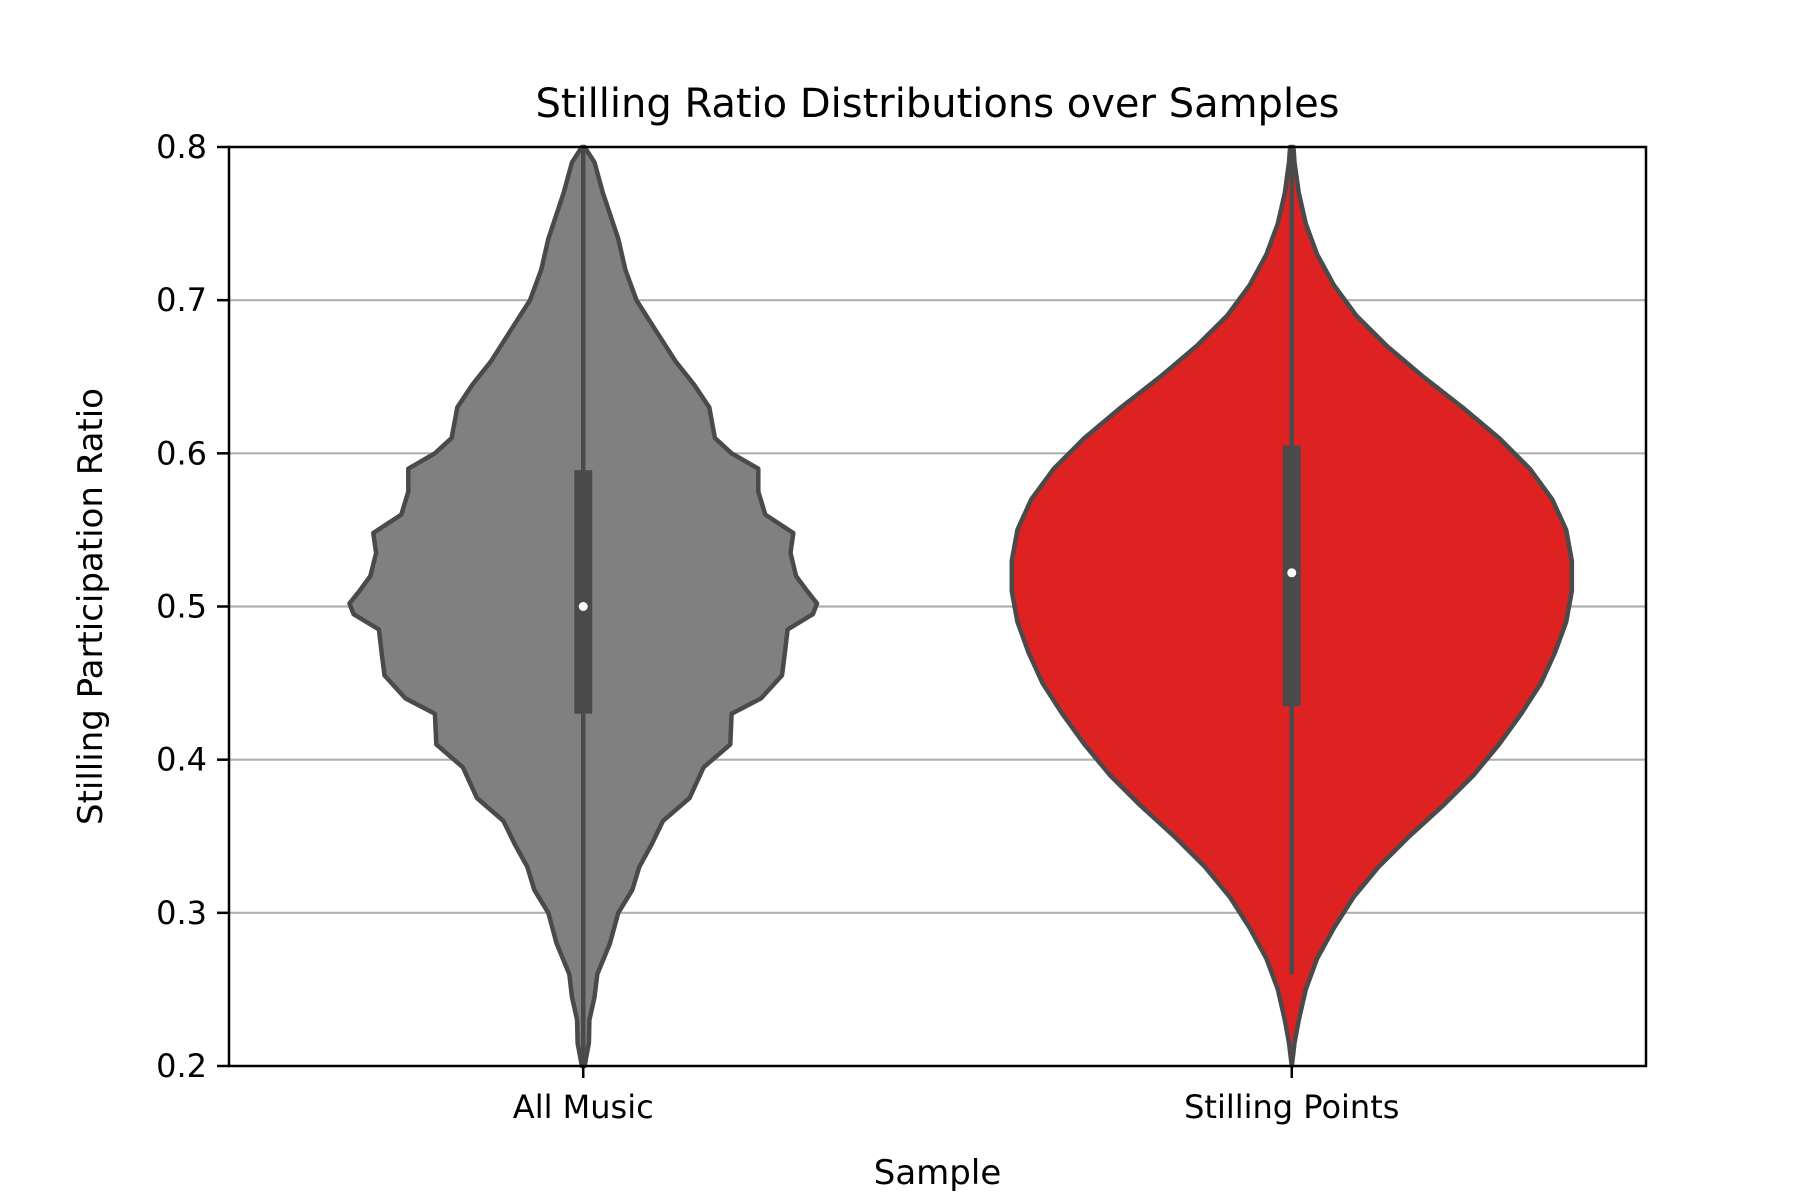 The height and width of the screenshot is (1204, 1800). What do you see at coordinates (91, 606) in the screenshot?
I see `y-axis-label: Stilling Participation Ratio` at bounding box center [91, 606].